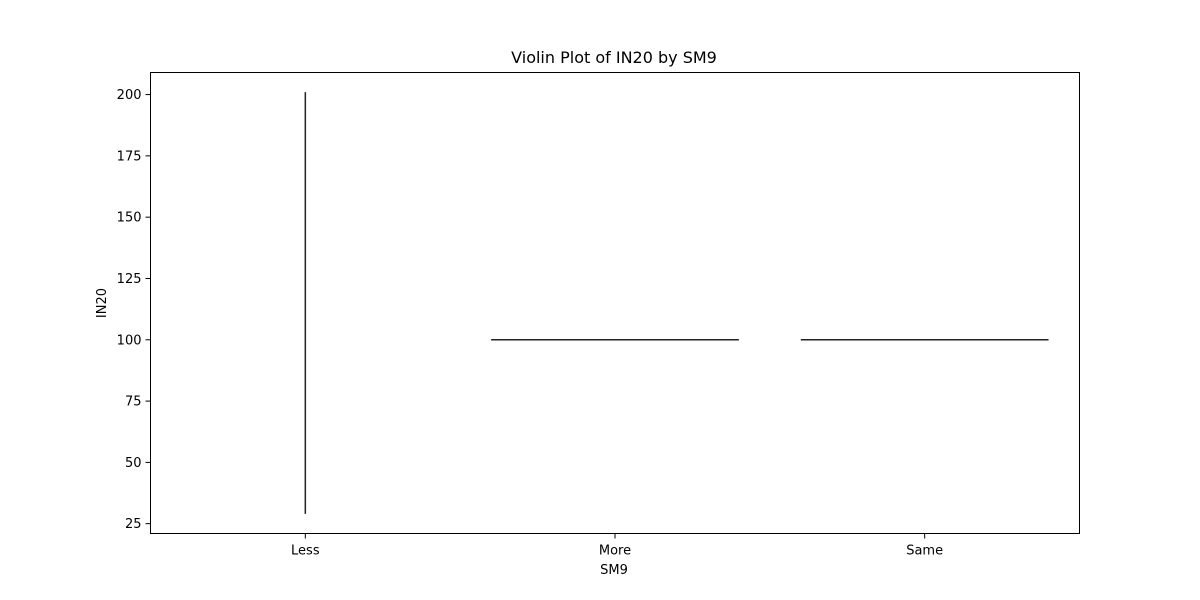 The height and width of the screenshot is (600, 1200). I want to click on x-tick-label: Less, so click(305, 551).